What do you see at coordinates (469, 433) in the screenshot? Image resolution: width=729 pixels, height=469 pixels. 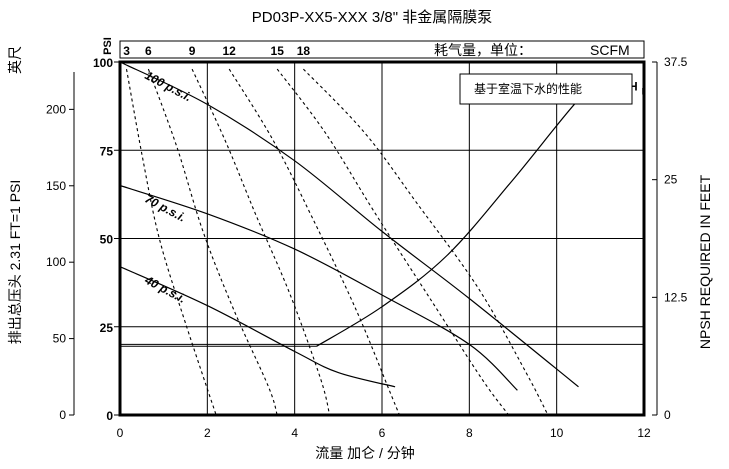 I see `x-tick-label: 8` at bounding box center [469, 433].